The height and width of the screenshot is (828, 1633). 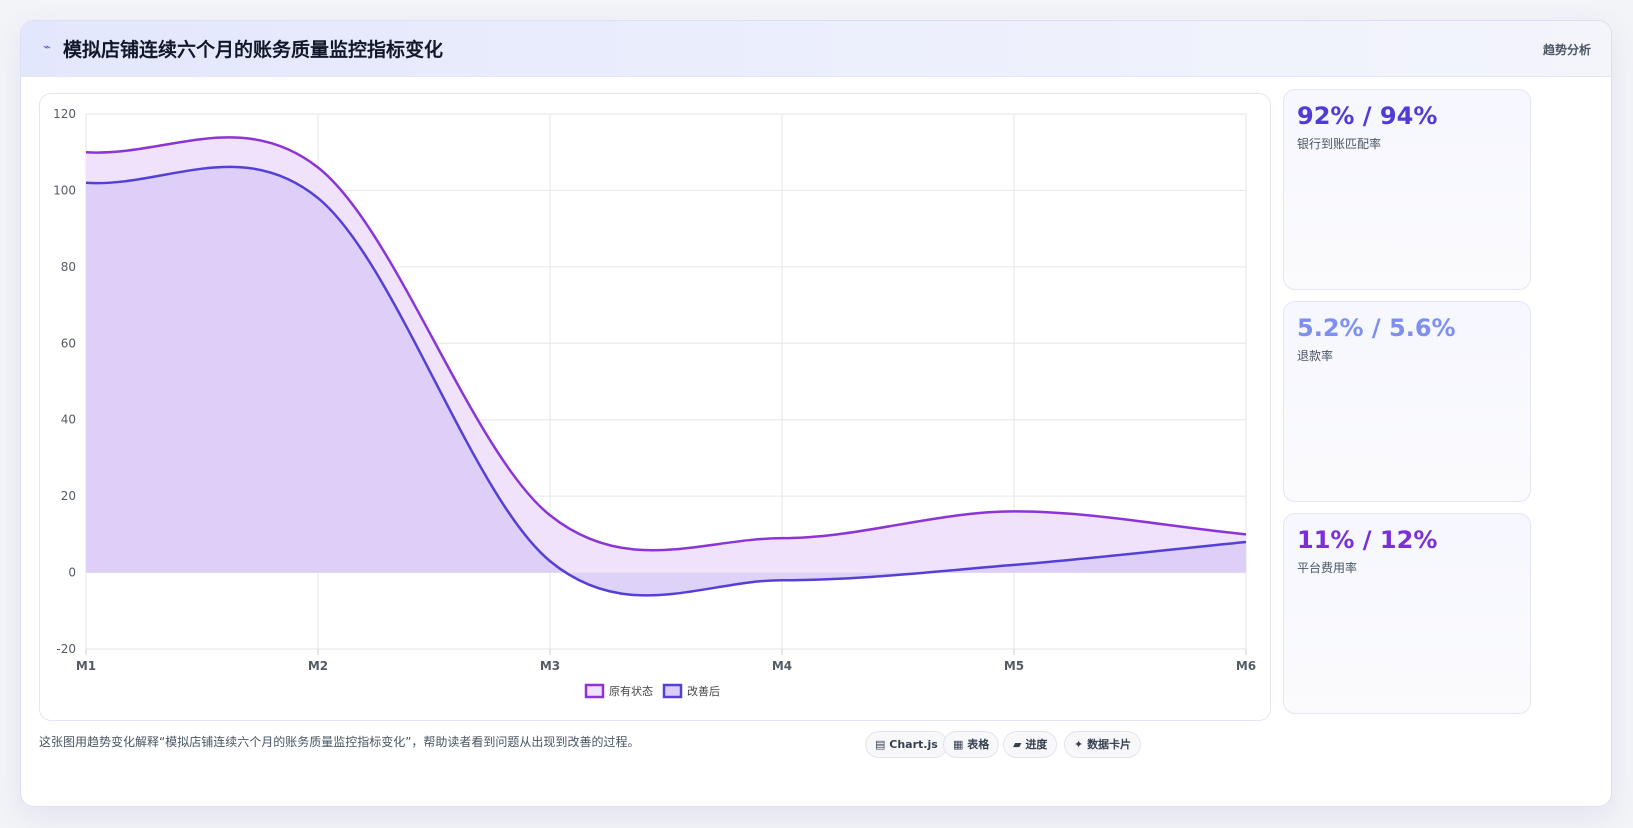 What do you see at coordinates (1407, 401) in the screenshot?
I see `stat-card-refund-rate: 5.2% / 5.6% 退款率` at bounding box center [1407, 401].